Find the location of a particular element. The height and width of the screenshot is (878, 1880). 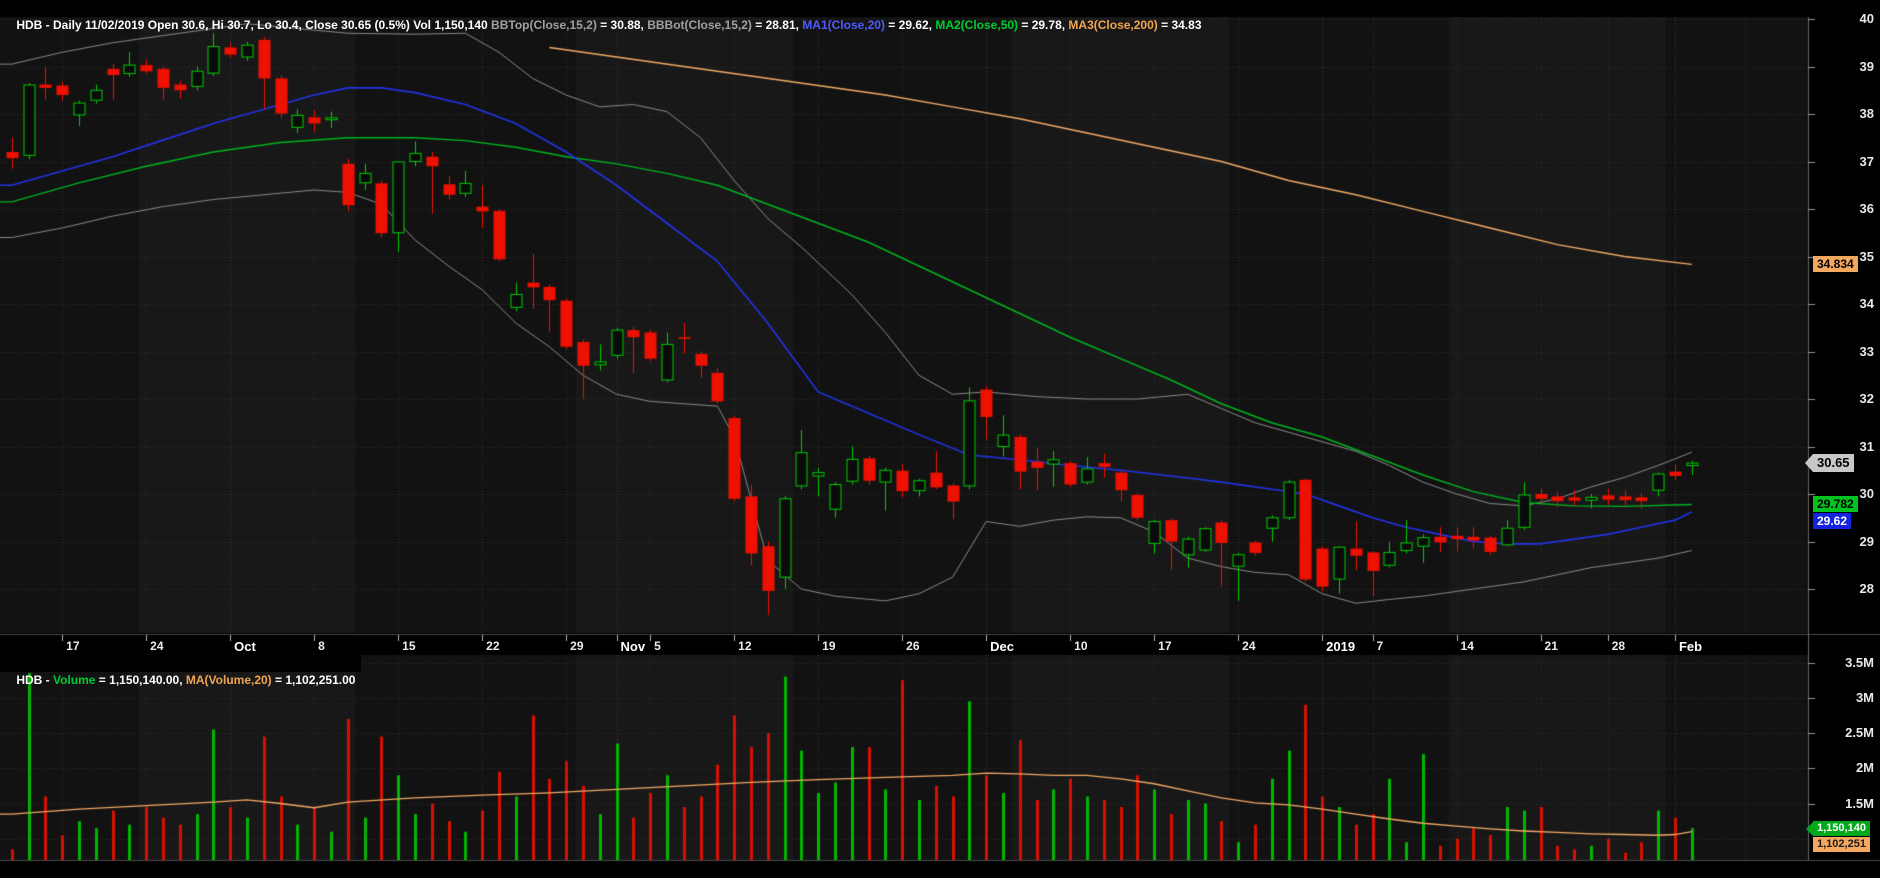

ma200-price-tag: 34.834 is located at coordinates (1835, 264).